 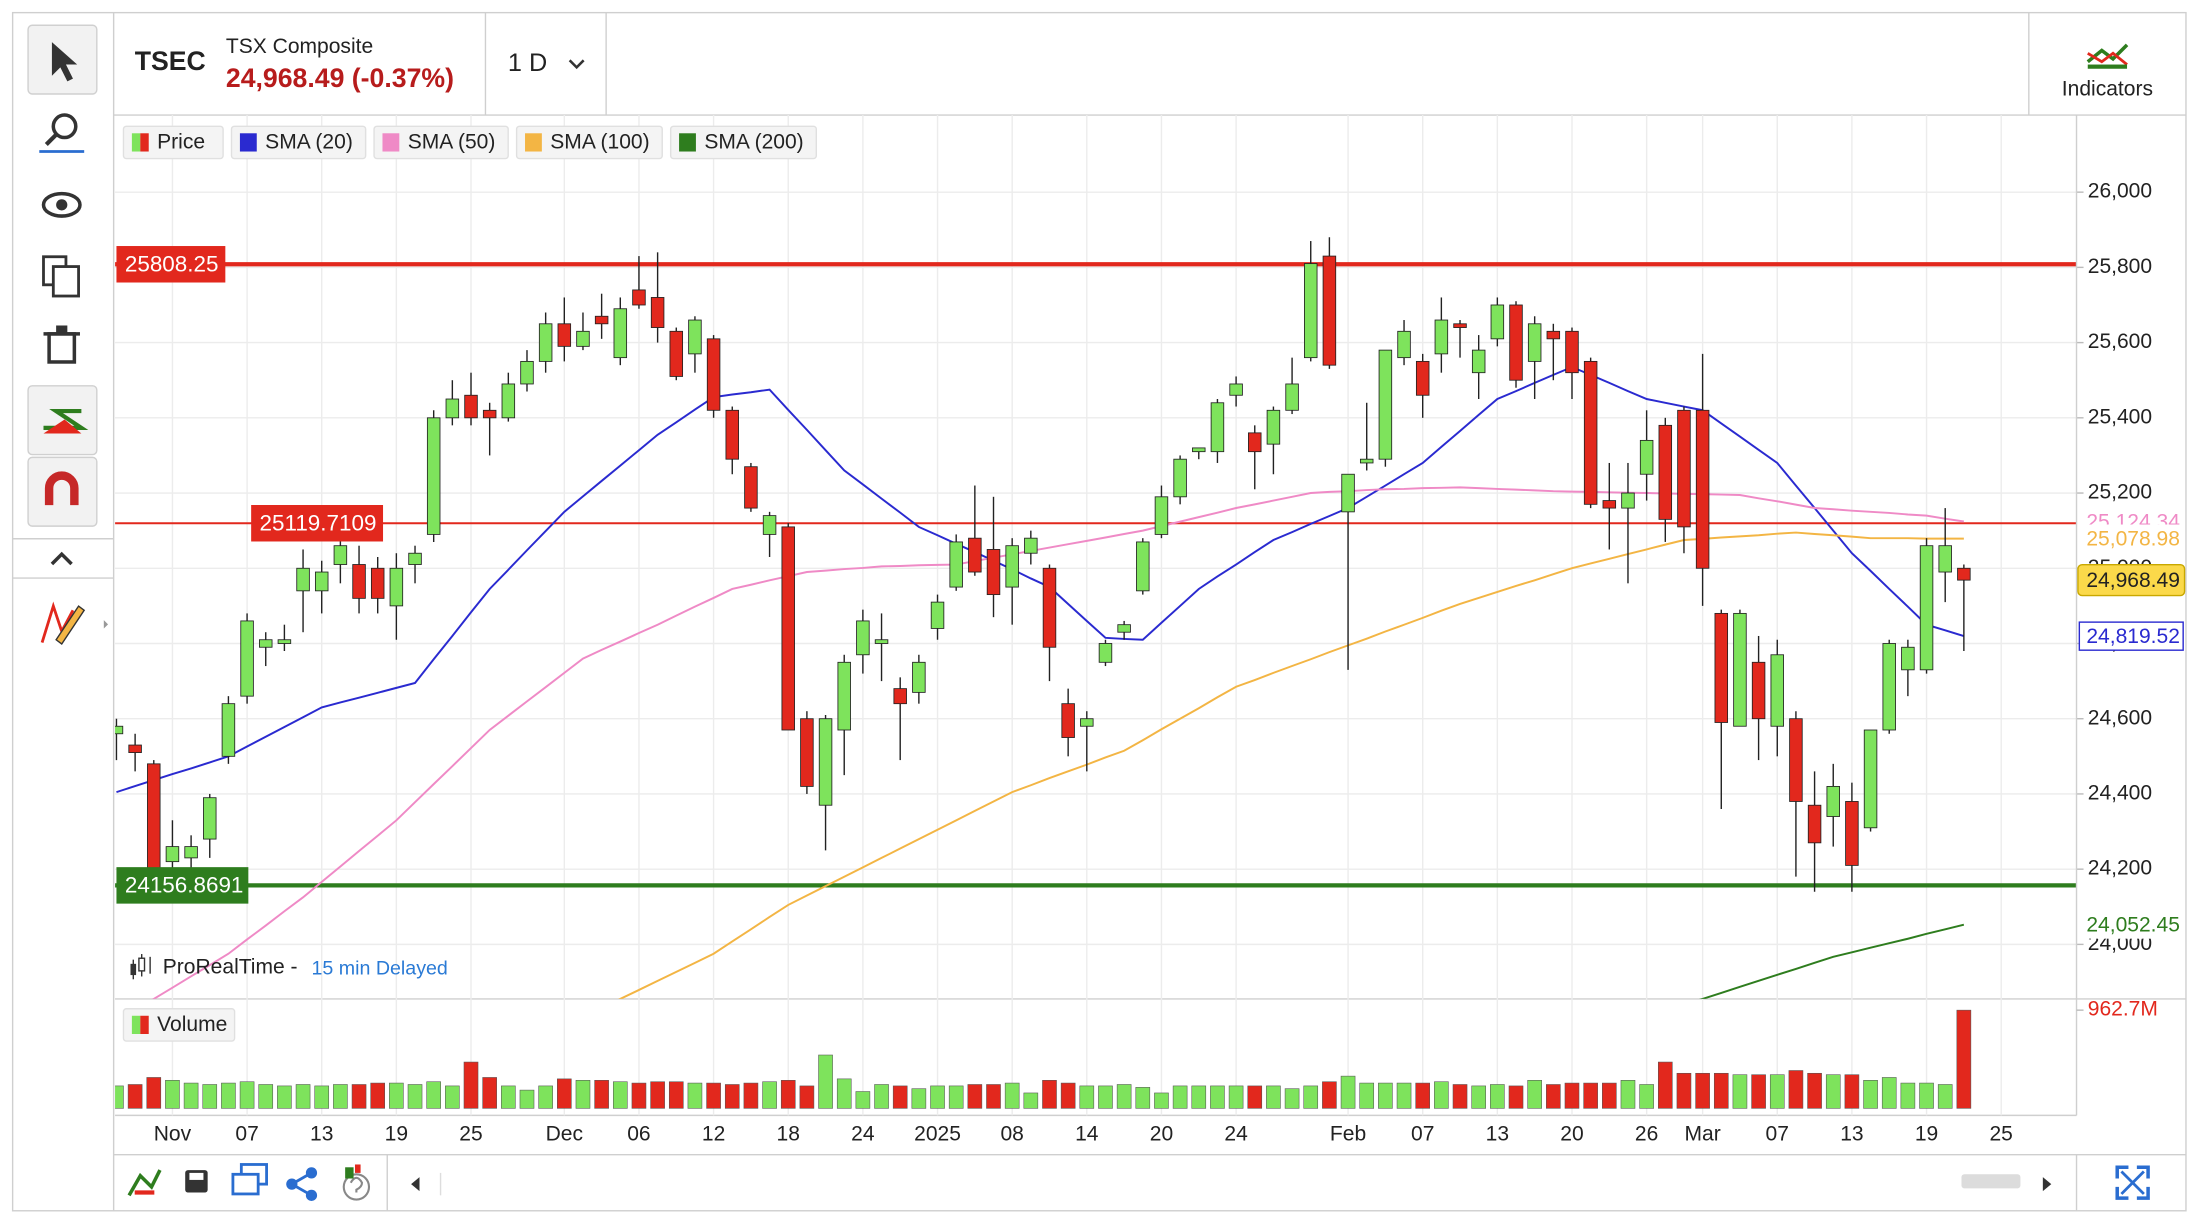 I want to click on legend-label: SMA (100), so click(x=599, y=142).